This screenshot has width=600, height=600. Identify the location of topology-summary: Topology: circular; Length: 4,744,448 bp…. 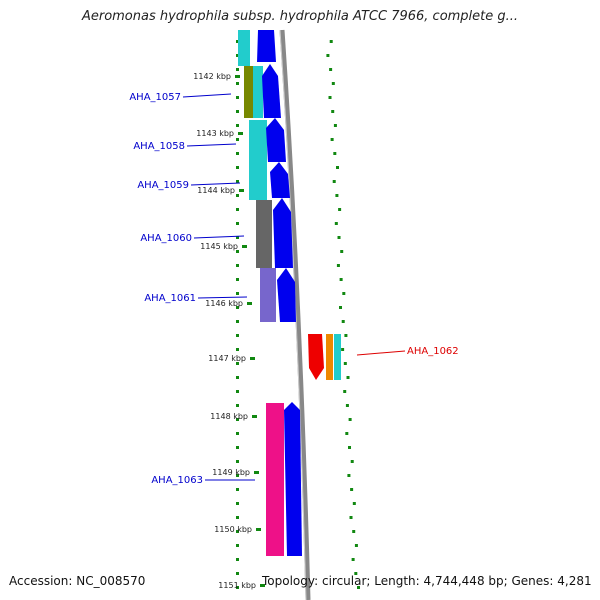
(427, 581).